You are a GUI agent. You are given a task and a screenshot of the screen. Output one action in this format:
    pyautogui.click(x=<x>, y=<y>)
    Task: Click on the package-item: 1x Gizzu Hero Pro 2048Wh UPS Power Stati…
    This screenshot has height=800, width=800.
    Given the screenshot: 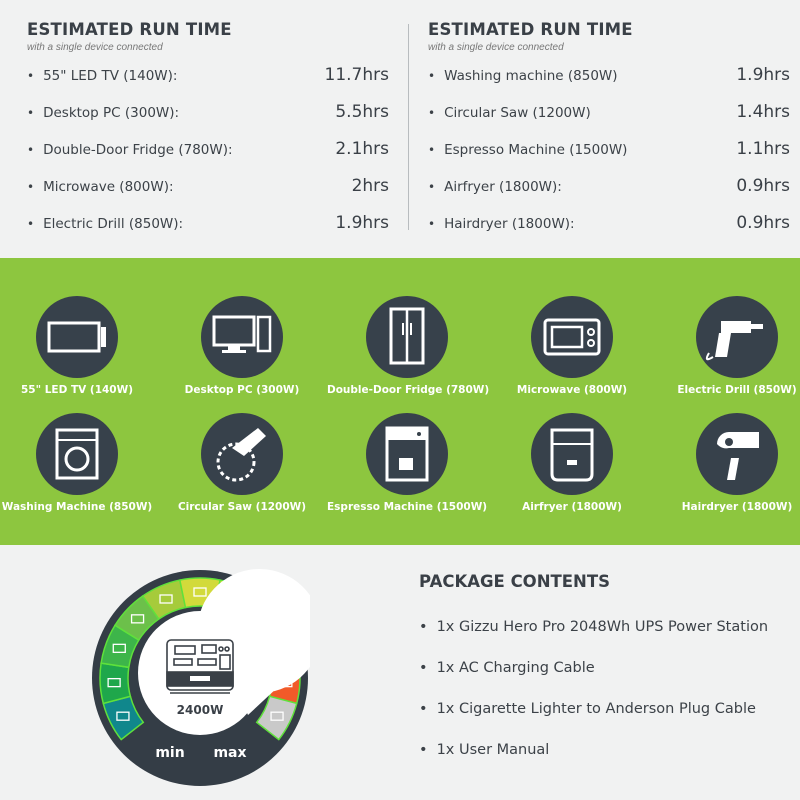 What is the action you would take?
    pyautogui.click(x=593, y=639)
    